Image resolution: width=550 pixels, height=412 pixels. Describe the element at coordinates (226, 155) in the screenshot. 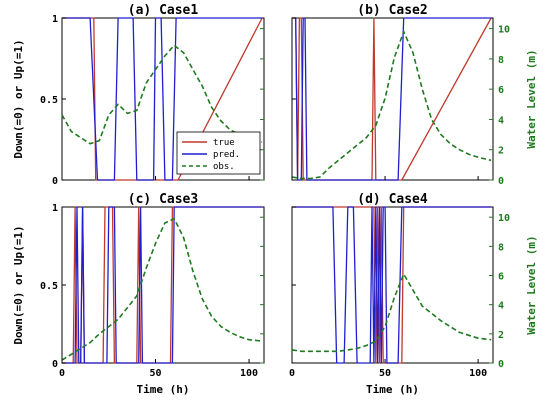

I see `legend-entry: pred.` at that location.